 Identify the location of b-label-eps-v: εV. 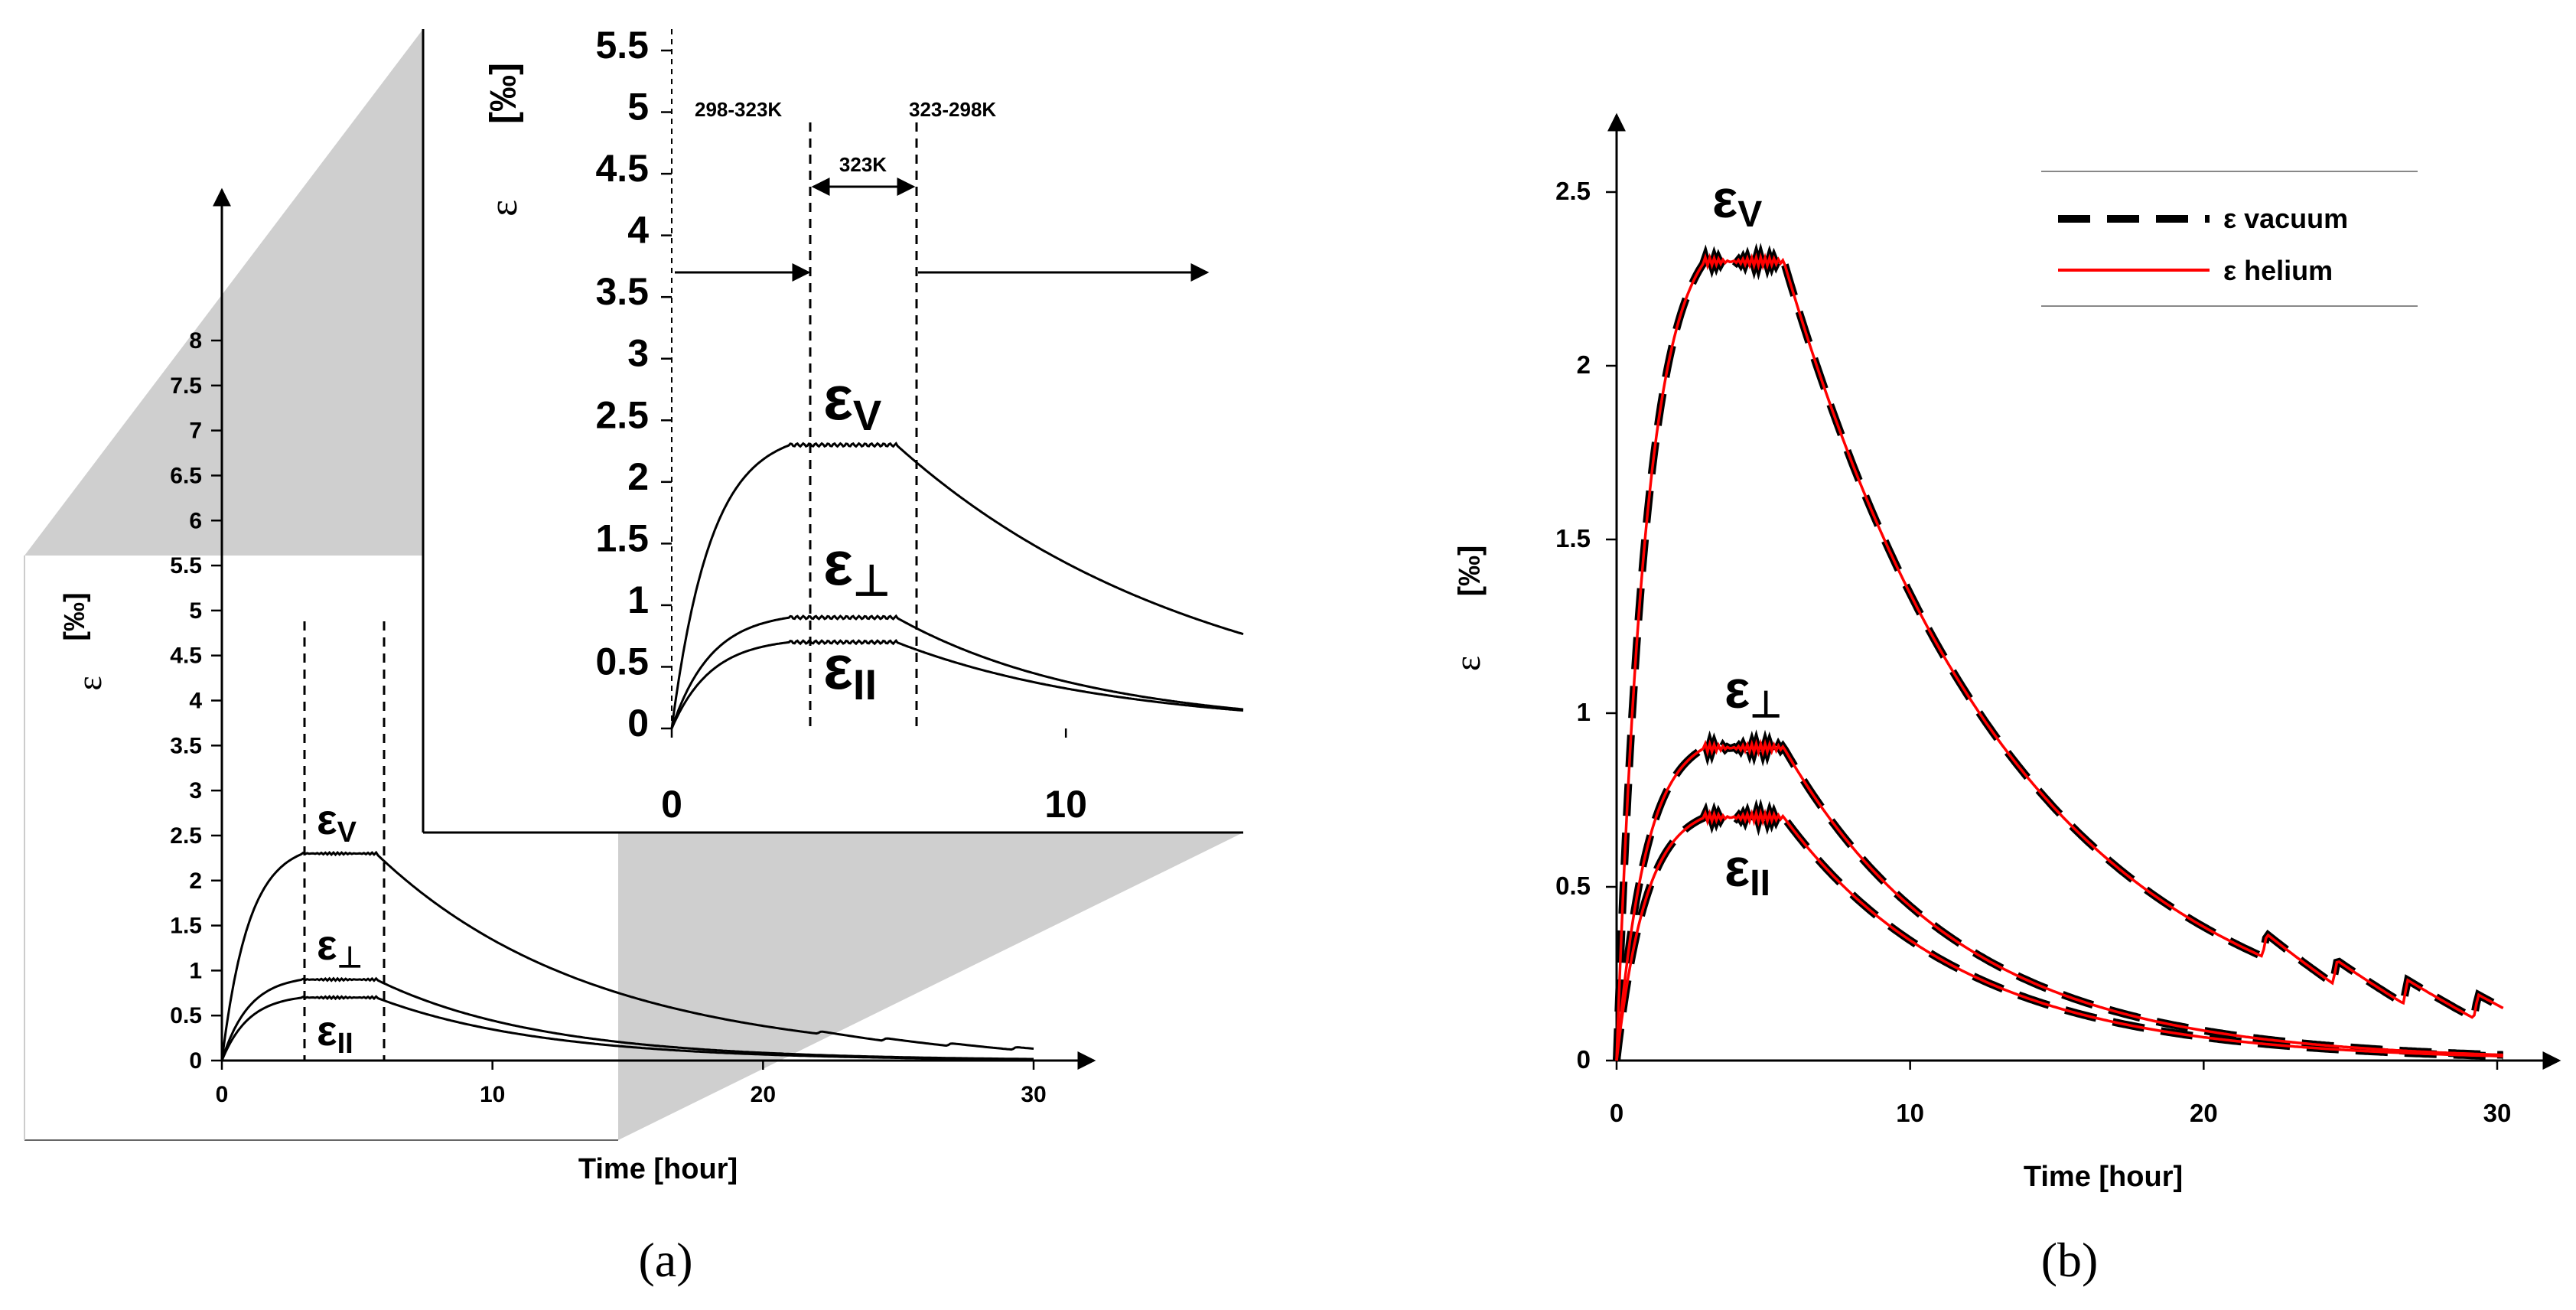
(1737, 202).